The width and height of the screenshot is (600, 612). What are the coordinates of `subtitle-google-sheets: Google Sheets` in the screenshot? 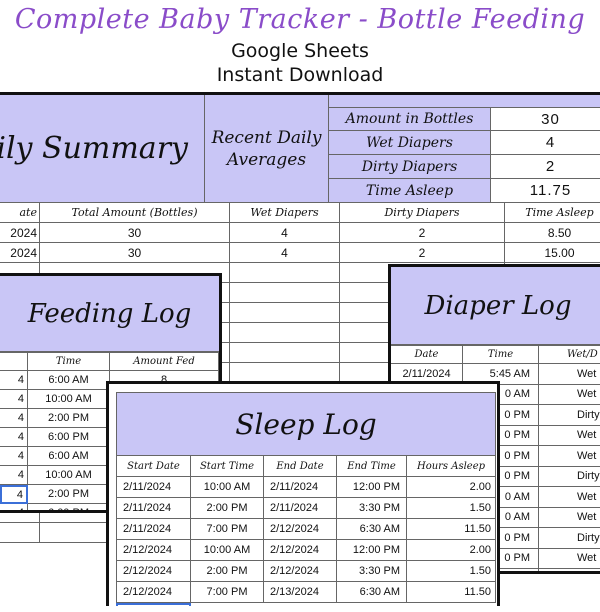 It's located at (300, 51).